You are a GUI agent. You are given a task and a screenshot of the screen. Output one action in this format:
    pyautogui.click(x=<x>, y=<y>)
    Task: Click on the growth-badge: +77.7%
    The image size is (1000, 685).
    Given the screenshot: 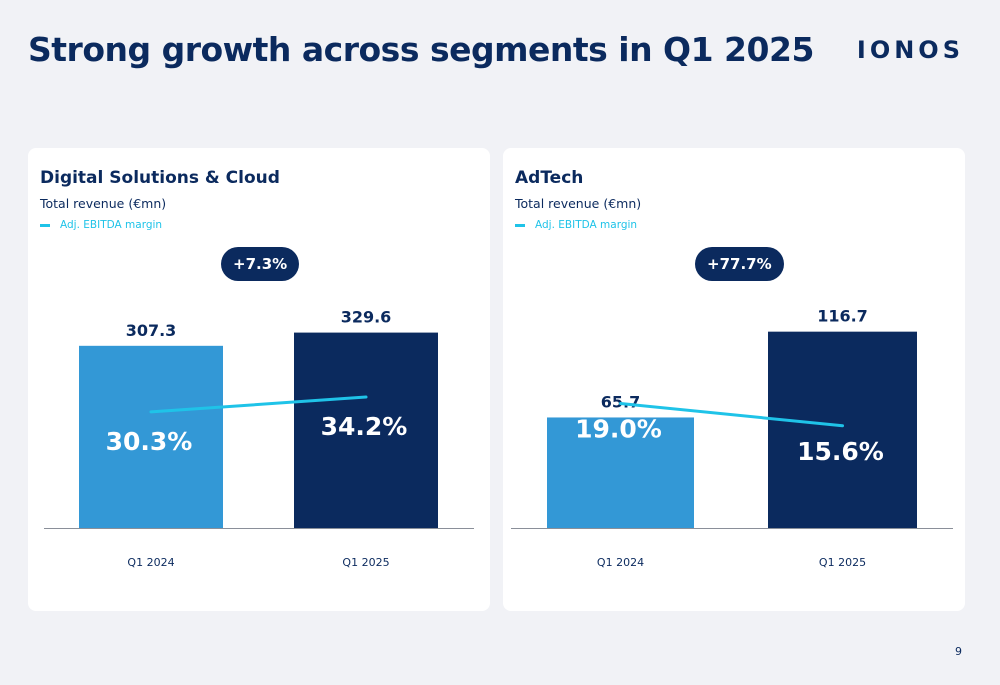 What is the action you would take?
    pyautogui.click(x=739, y=264)
    